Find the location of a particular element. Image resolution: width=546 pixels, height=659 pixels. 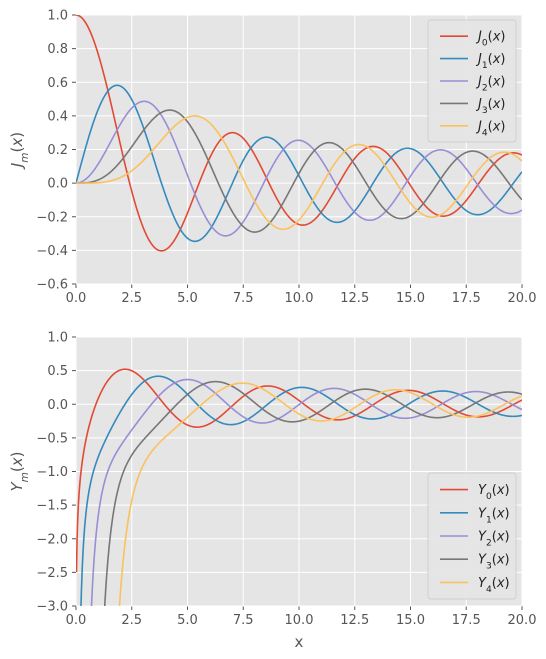

y-tick-label: −1.5 is located at coordinates (52, 506).